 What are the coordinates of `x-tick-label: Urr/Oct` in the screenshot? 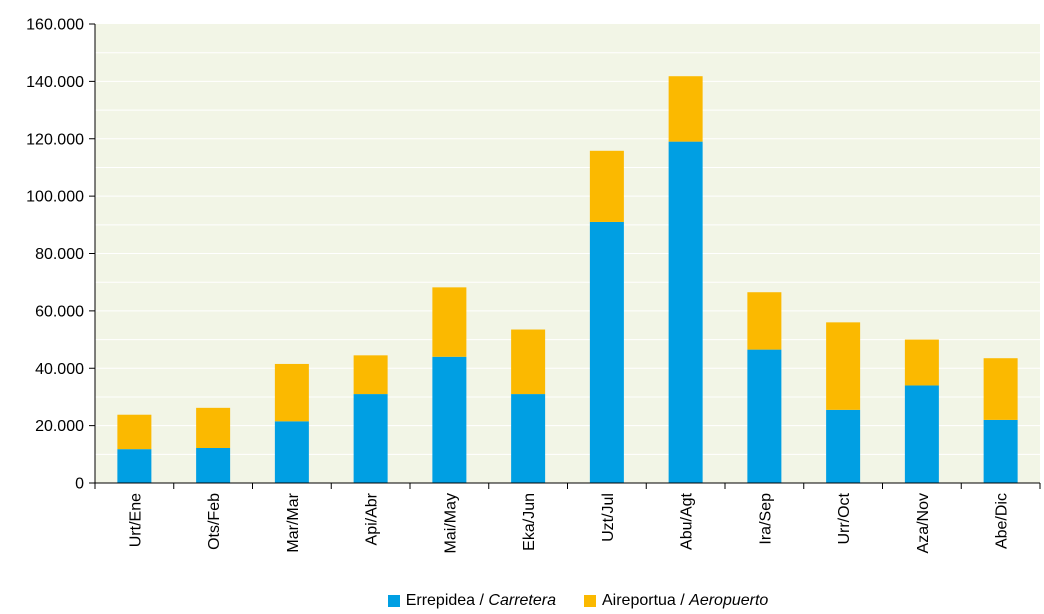 It's located at (844, 518).